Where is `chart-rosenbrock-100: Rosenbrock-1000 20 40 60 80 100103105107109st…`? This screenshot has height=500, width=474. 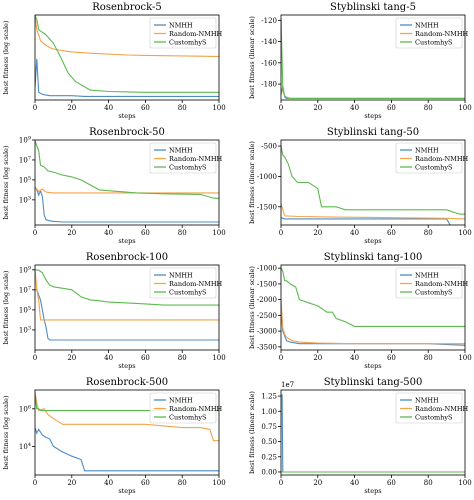
chart-rosenbrock-100: Rosenbrock-1000 20 40 60 80 100103105107109st… is located at coordinates (114, 311).